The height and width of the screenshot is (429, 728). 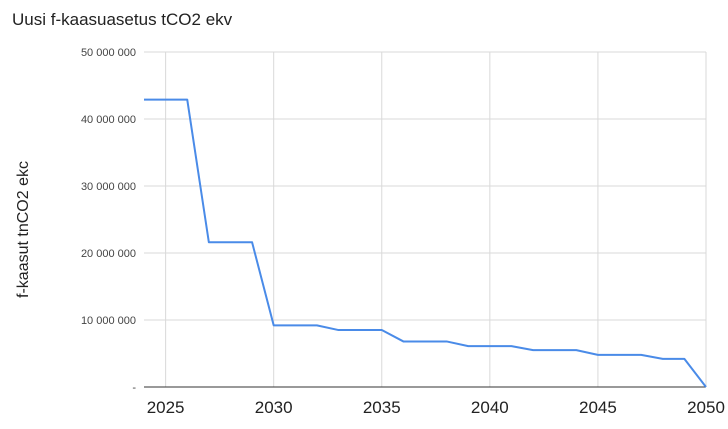 What do you see at coordinates (274, 407) in the screenshot?
I see `x-tick-label: 2030` at bounding box center [274, 407].